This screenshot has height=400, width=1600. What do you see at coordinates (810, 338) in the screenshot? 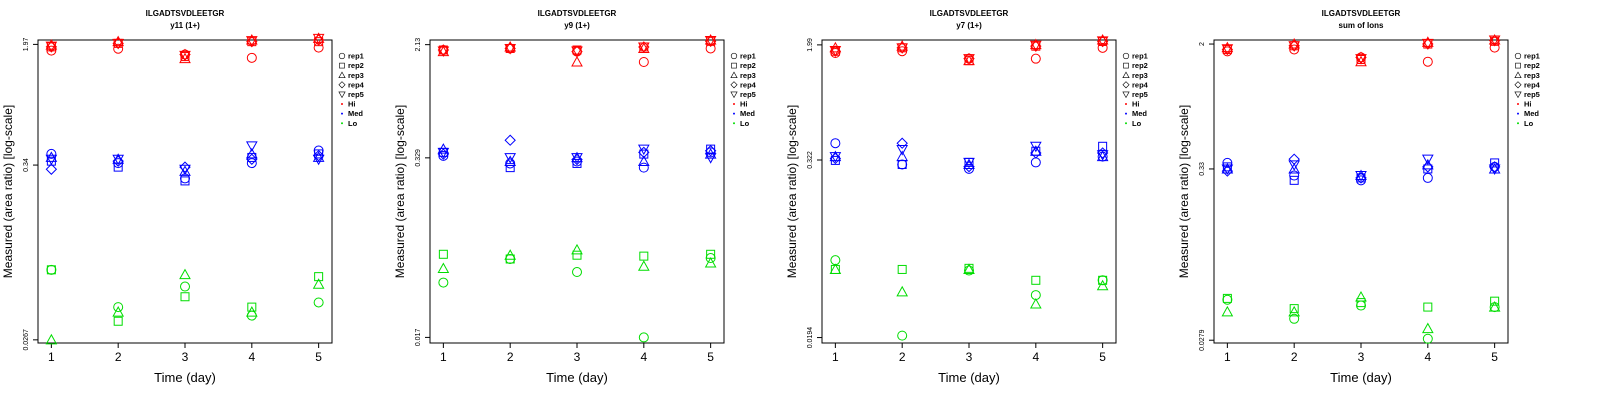
I see `y-tick-label: 0.0194` at bounding box center [810, 338].